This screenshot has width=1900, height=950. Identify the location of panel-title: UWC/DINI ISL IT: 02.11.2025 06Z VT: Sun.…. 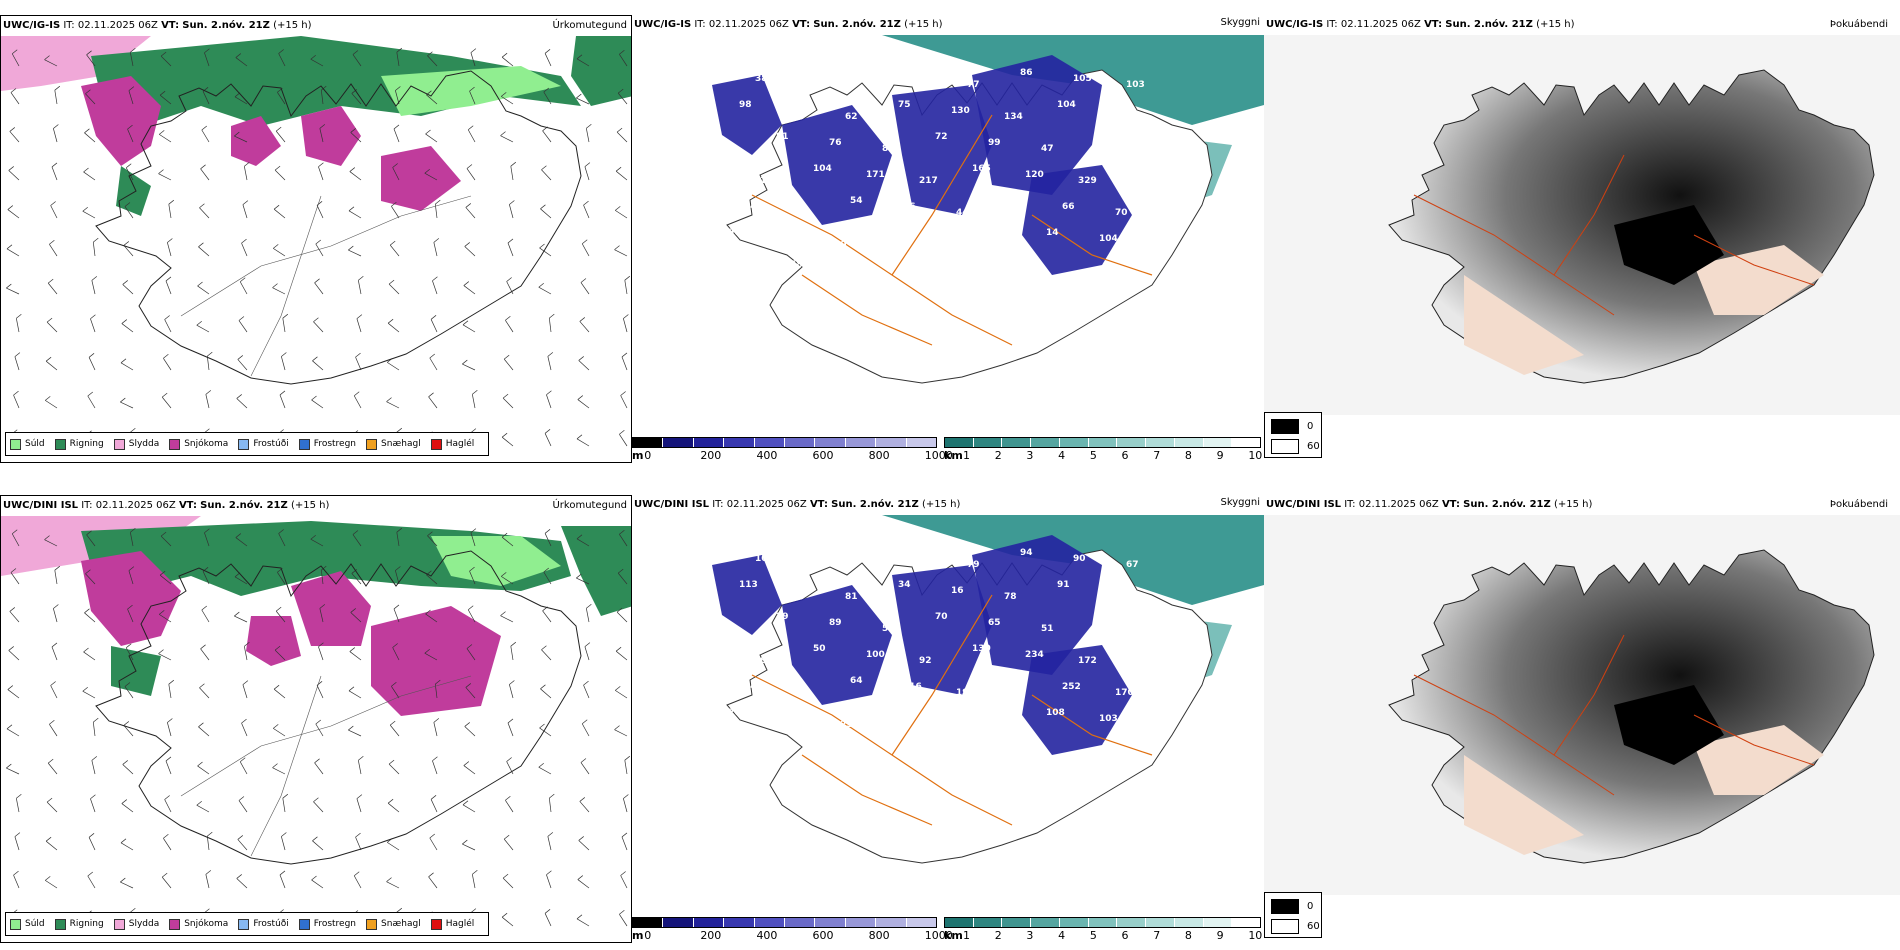
(797, 504).